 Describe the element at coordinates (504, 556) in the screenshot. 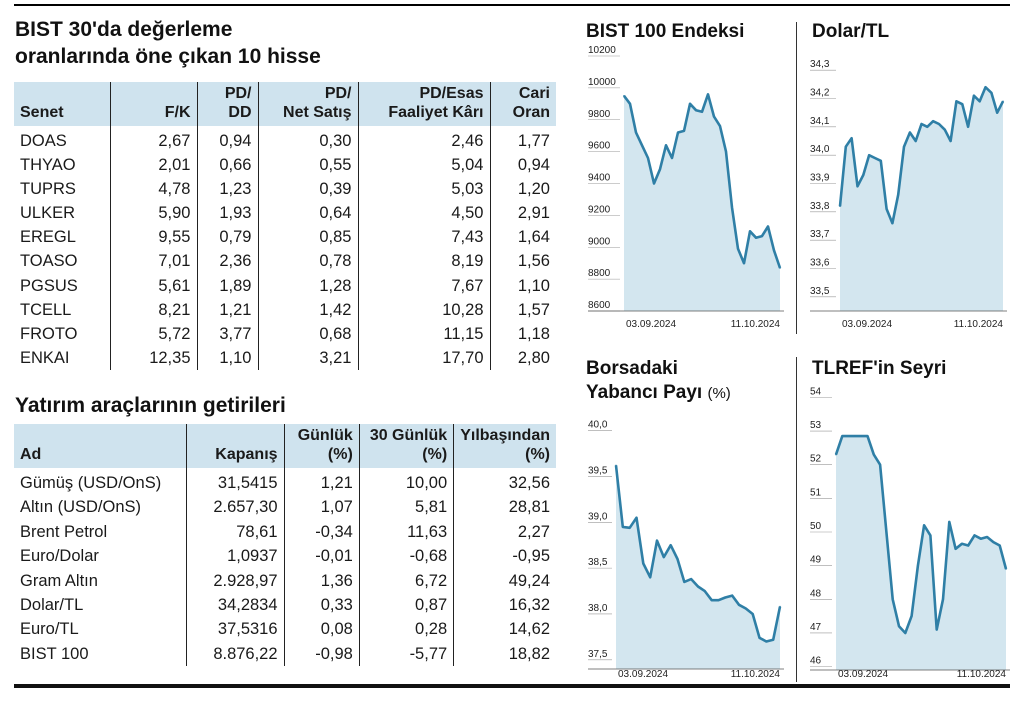

I see `table-cell: -0,95` at that location.